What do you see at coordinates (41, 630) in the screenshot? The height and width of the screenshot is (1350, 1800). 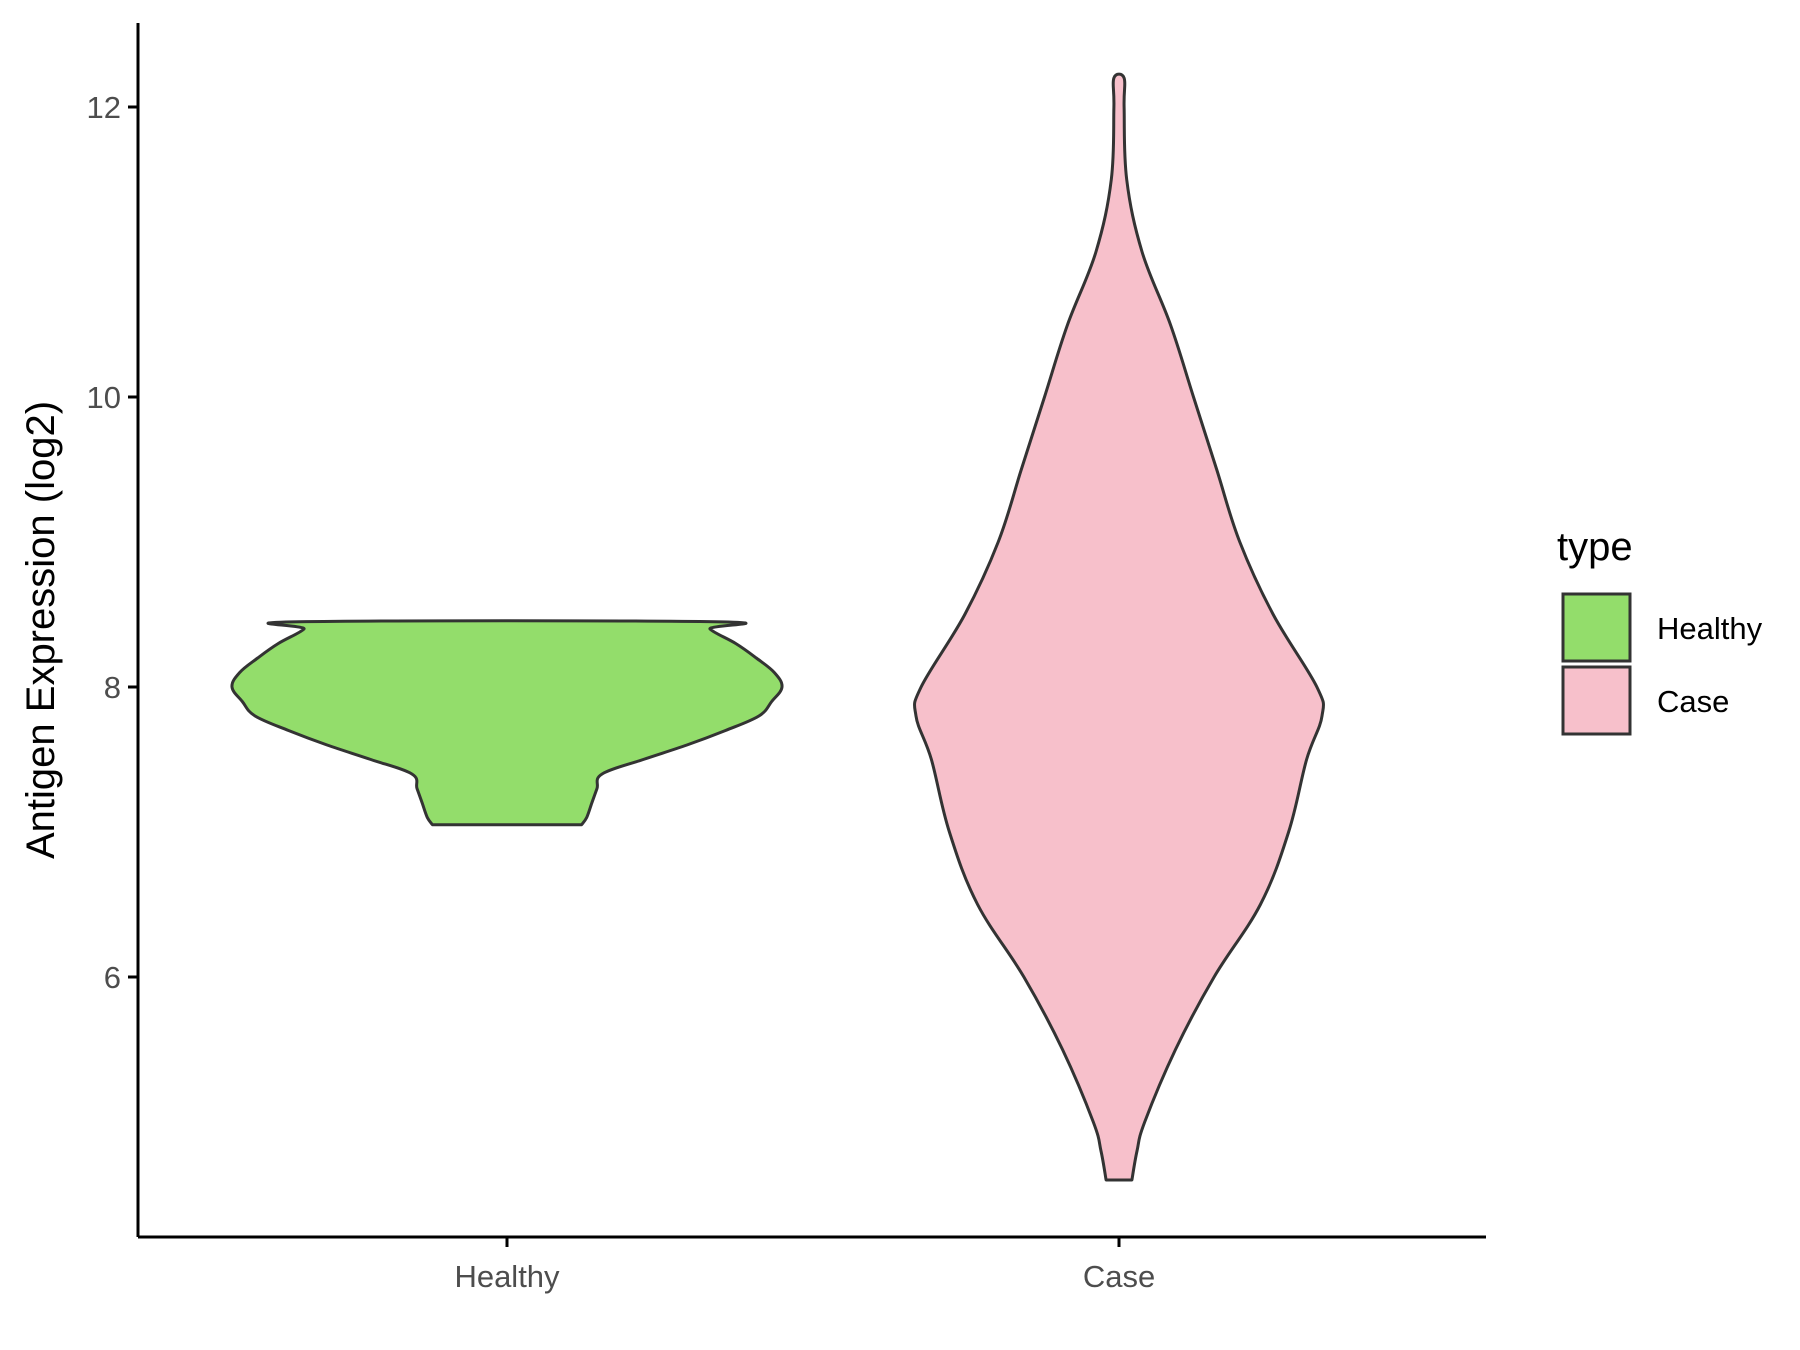 I see `y-axis-title: Antigen Expression (log2)` at bounding box center [41, 630].